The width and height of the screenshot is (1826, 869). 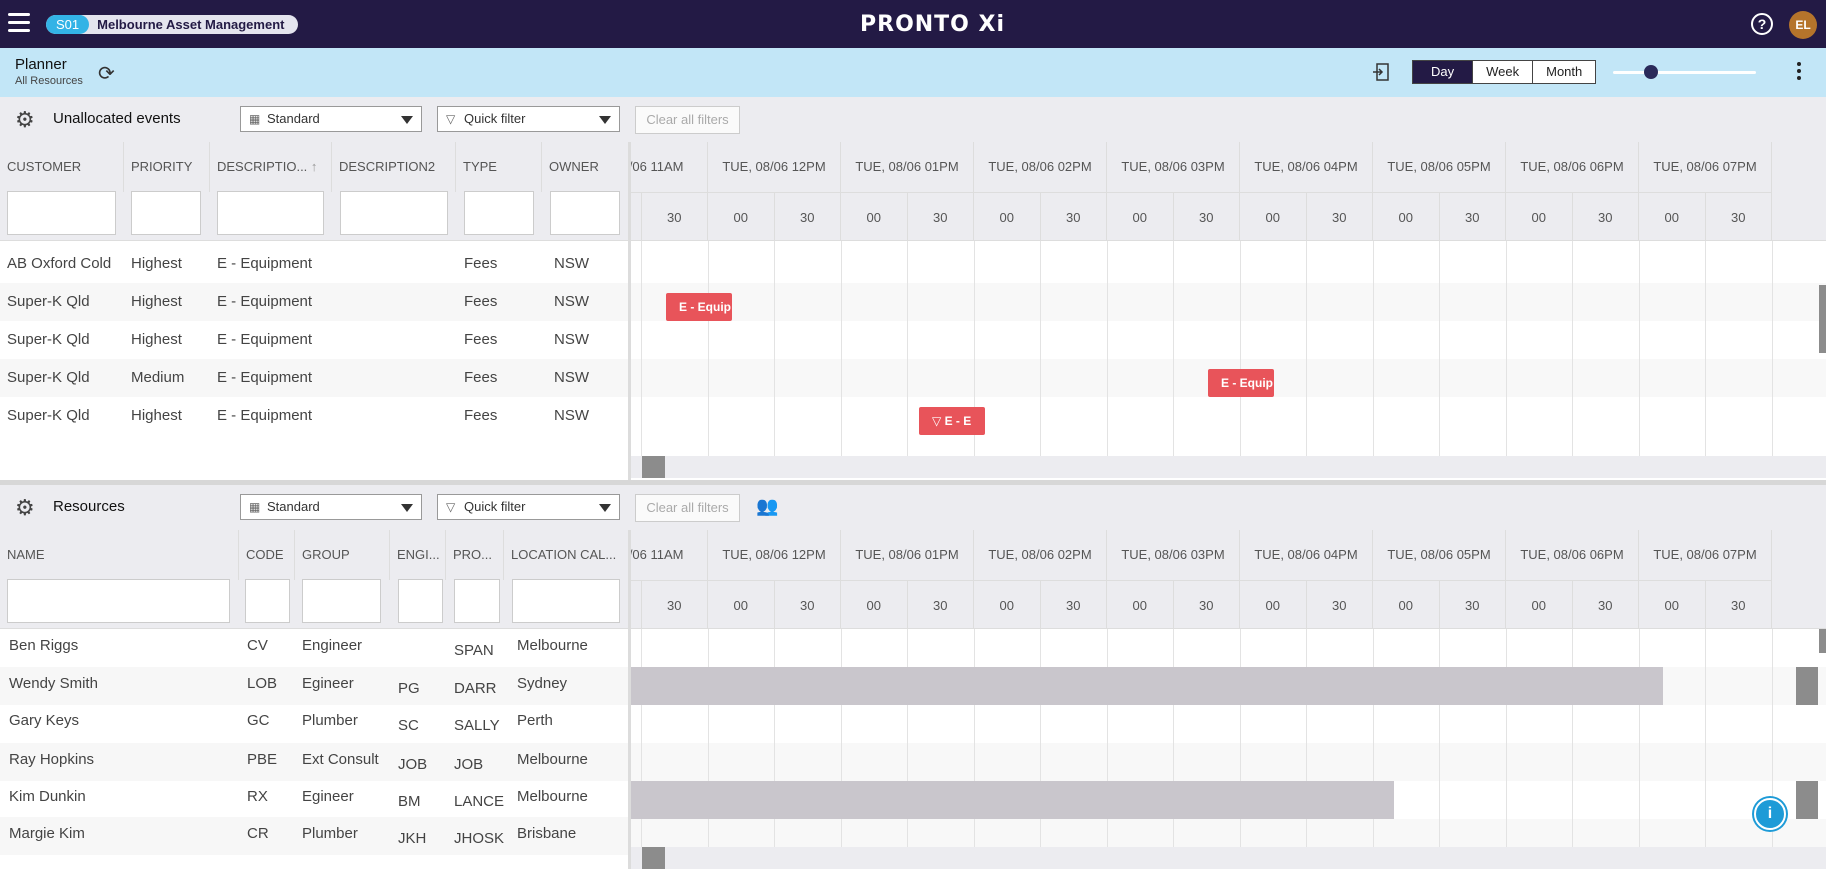 What do you see at coordinates (267, 555) in the screenshot?
I see `column-header-code: CODE` at bounding box center [267, 555].